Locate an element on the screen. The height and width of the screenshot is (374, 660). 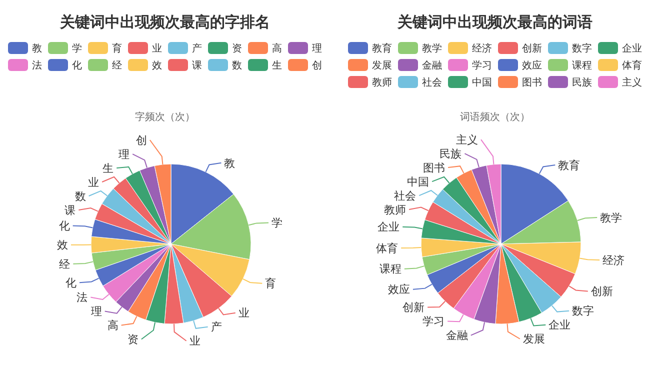
slice-label: 民族 is located at coordinates (451, 153).